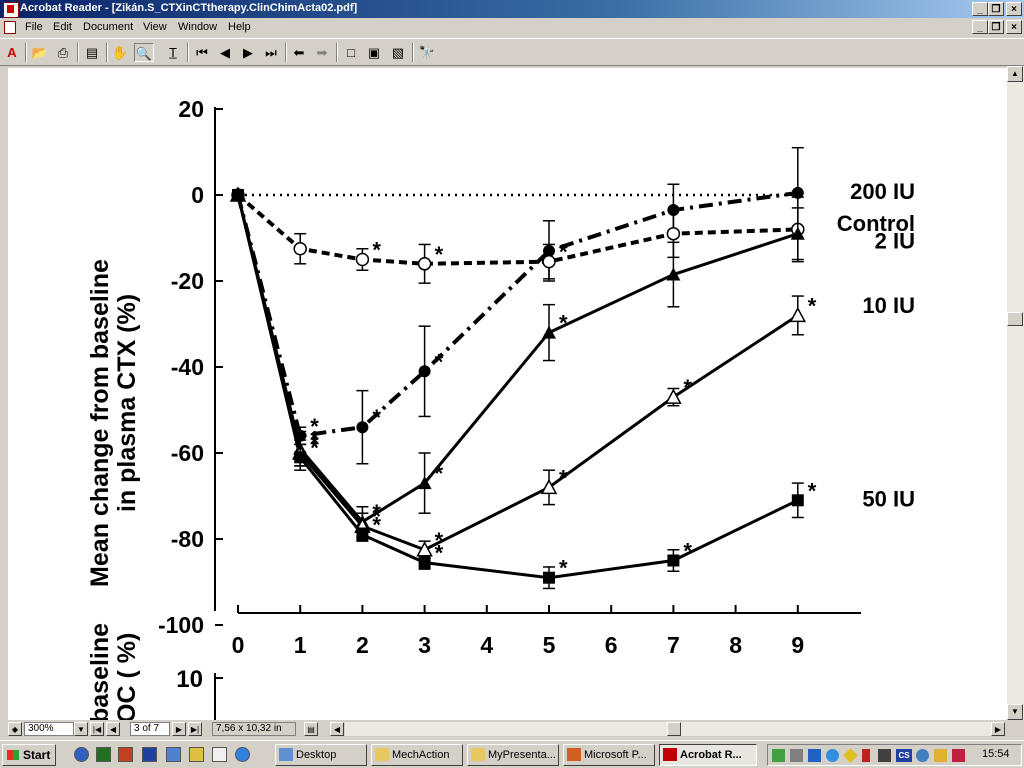 The height and width of the screenshot is (768, 1024). Describe the element at coordinates (81, 729) in the screenshot. I see `zoom-dropdown-icon: ▼` at that location.